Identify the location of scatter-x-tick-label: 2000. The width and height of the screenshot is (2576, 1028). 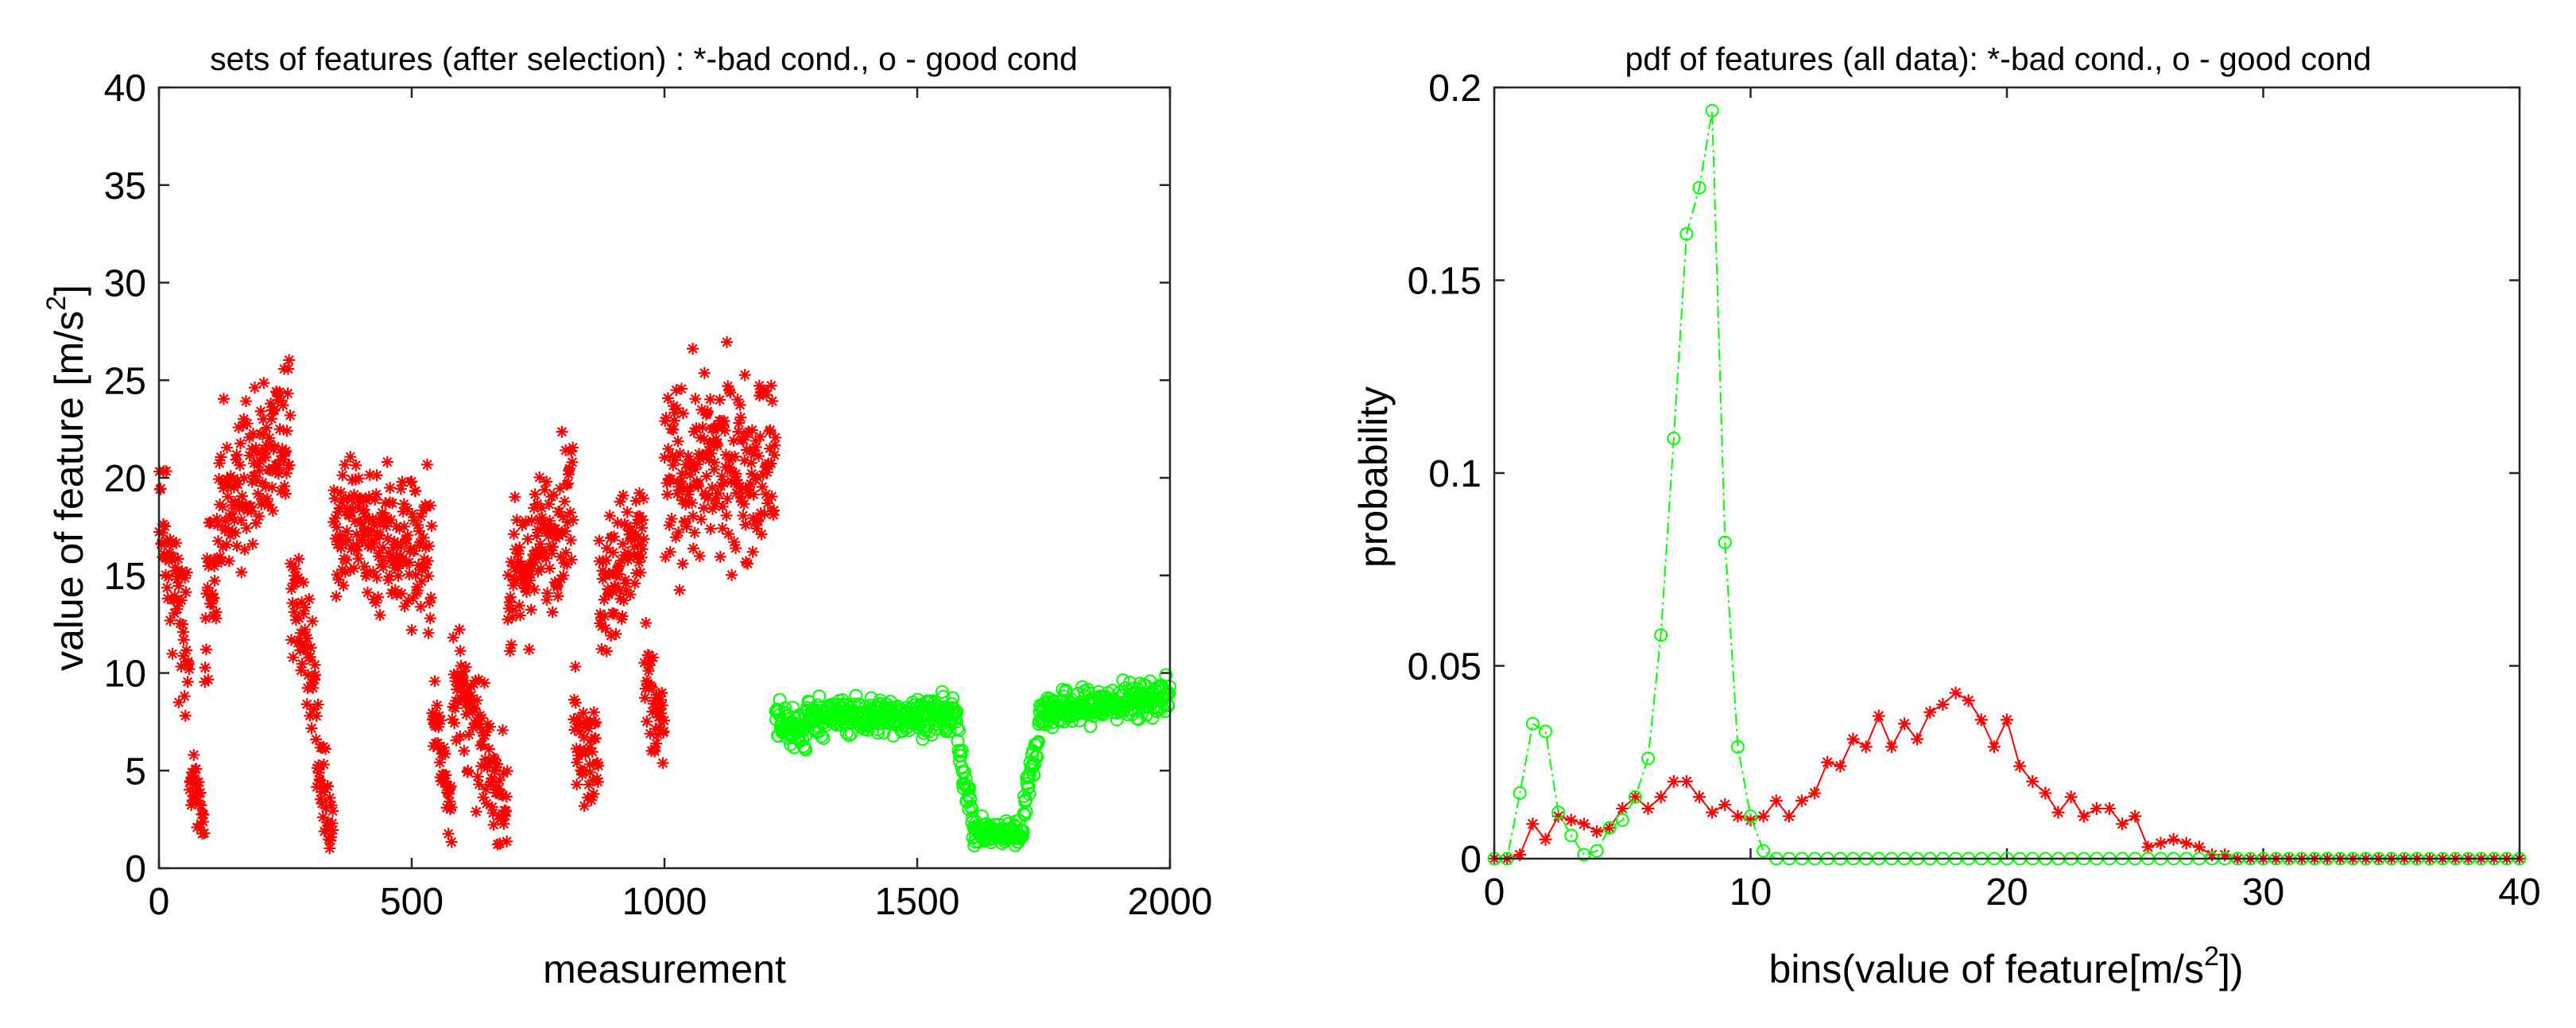
(1170, 902).